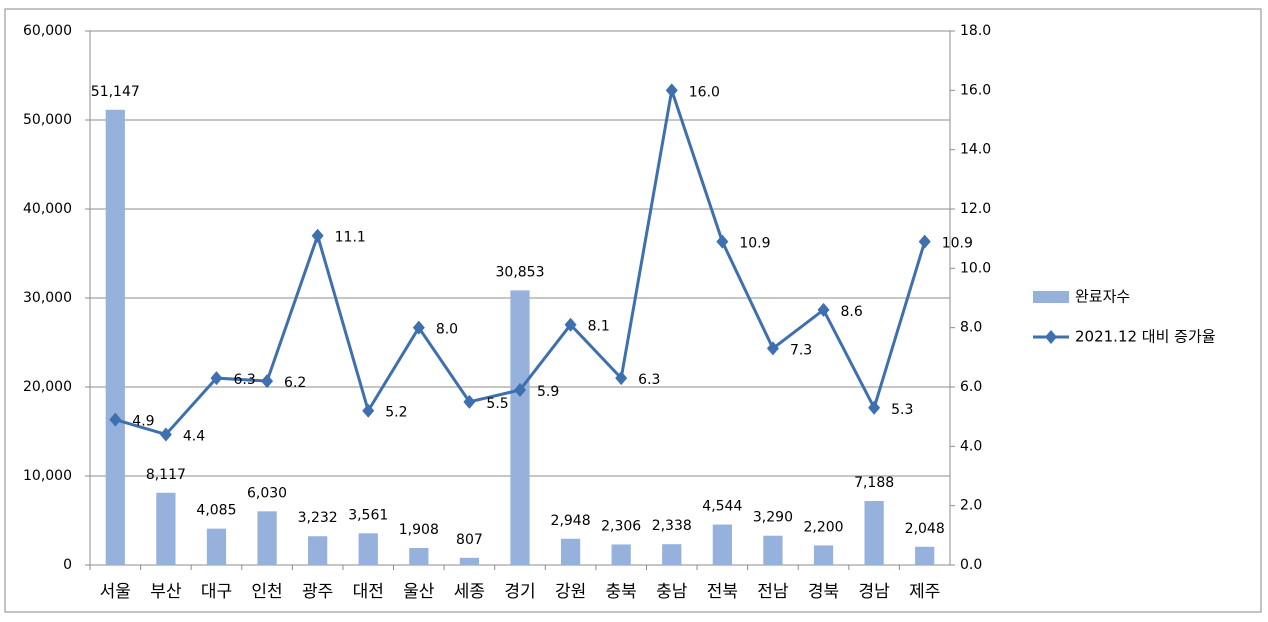 The image size is (1268, 622). I want to click on x-tick-label: 경남, so click(874, 592).